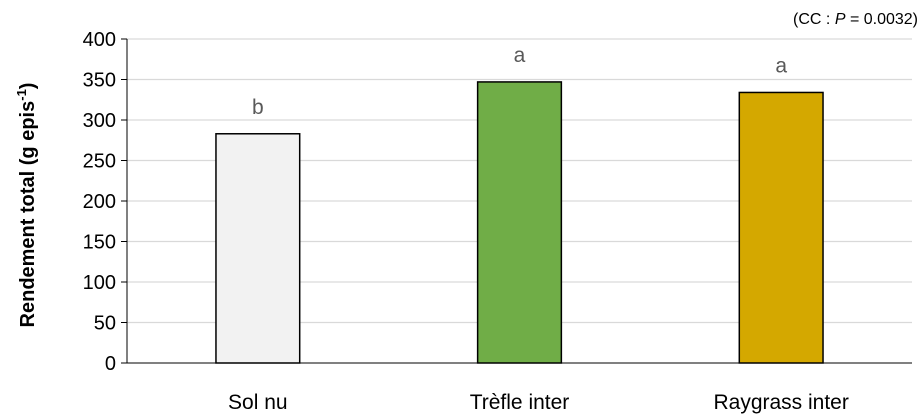  Describe the element at coordinates (258, 107) in the screenshot. I see `significance-letter: b` at that location.